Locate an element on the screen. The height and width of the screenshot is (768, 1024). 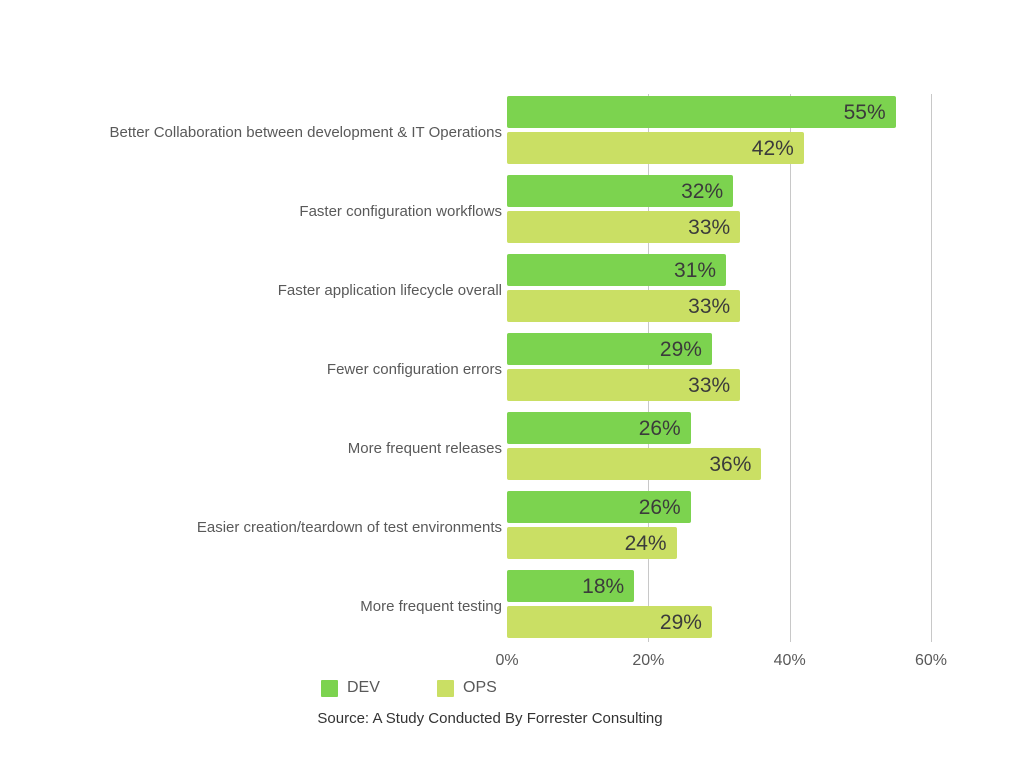
bar-group: 26% 36% is located at coordinates (762, 449).